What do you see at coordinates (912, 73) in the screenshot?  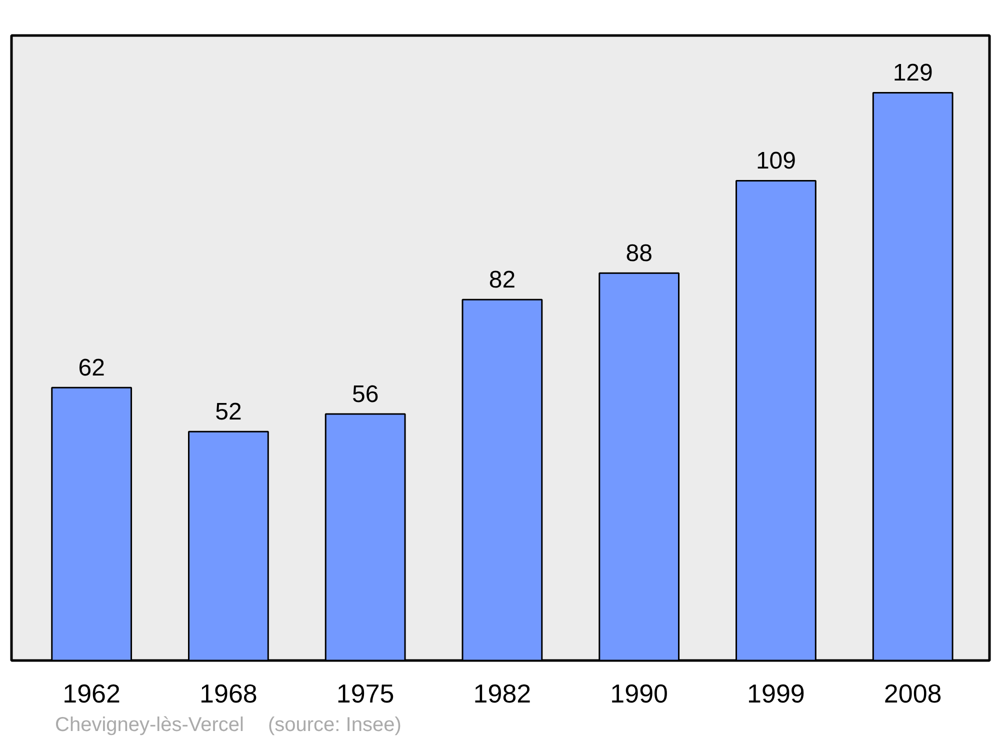 I see `data-label: 129` at bounding box center [912, 73].